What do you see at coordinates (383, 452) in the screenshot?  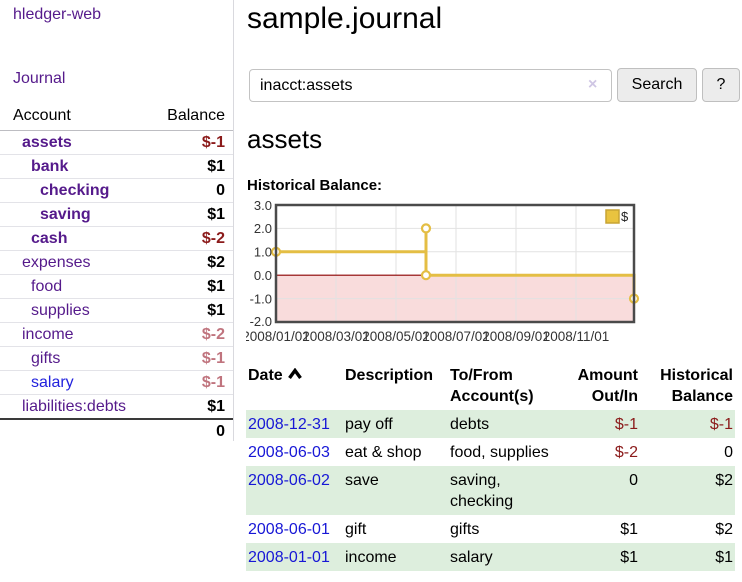 I see `transaction-description: eat & shop` at bounding box center [383, 452].